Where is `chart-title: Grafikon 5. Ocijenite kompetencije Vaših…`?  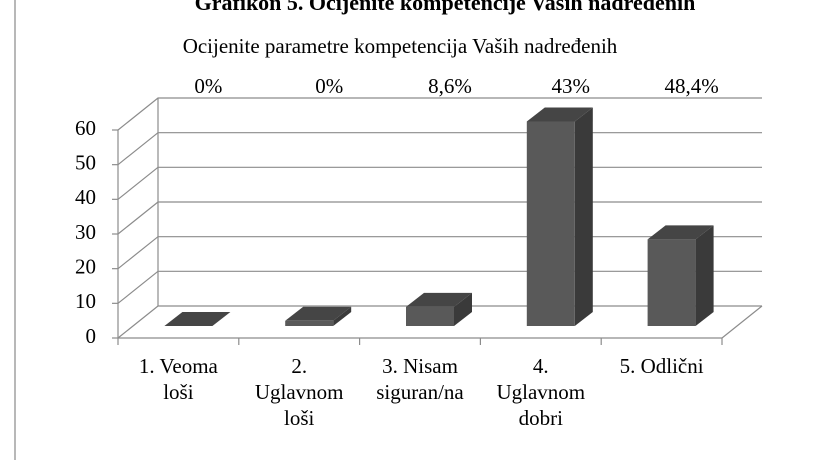
chart-title: Grafikon 5. Ocijenite kompetencije Vaših… is located at coordinates (445, 7).